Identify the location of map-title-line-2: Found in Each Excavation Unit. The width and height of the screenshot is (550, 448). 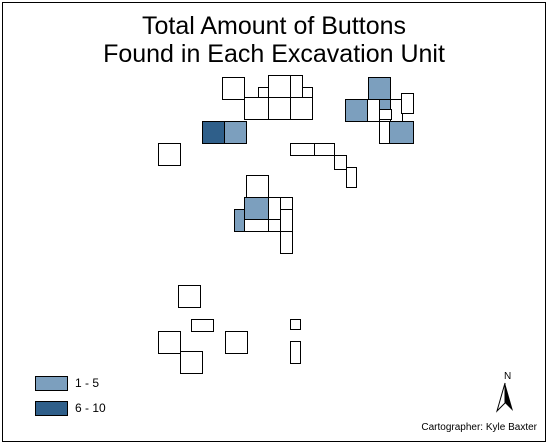
(274, 54).